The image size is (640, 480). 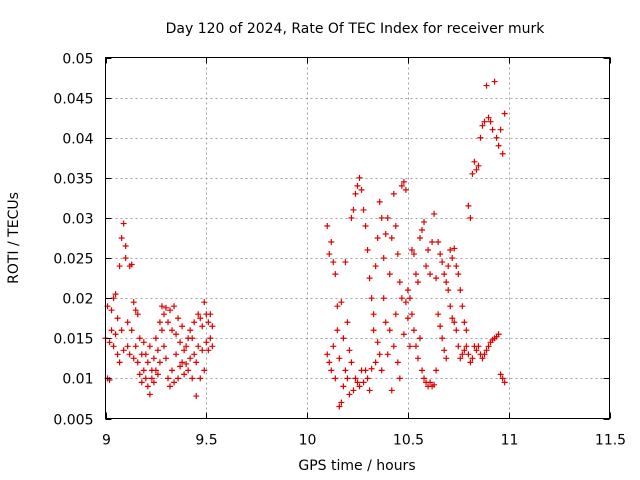 What do you see at coordinates (308, 441) in the screenshot?
I see `x-tick-label: 10` at bounding box center [308, 441].